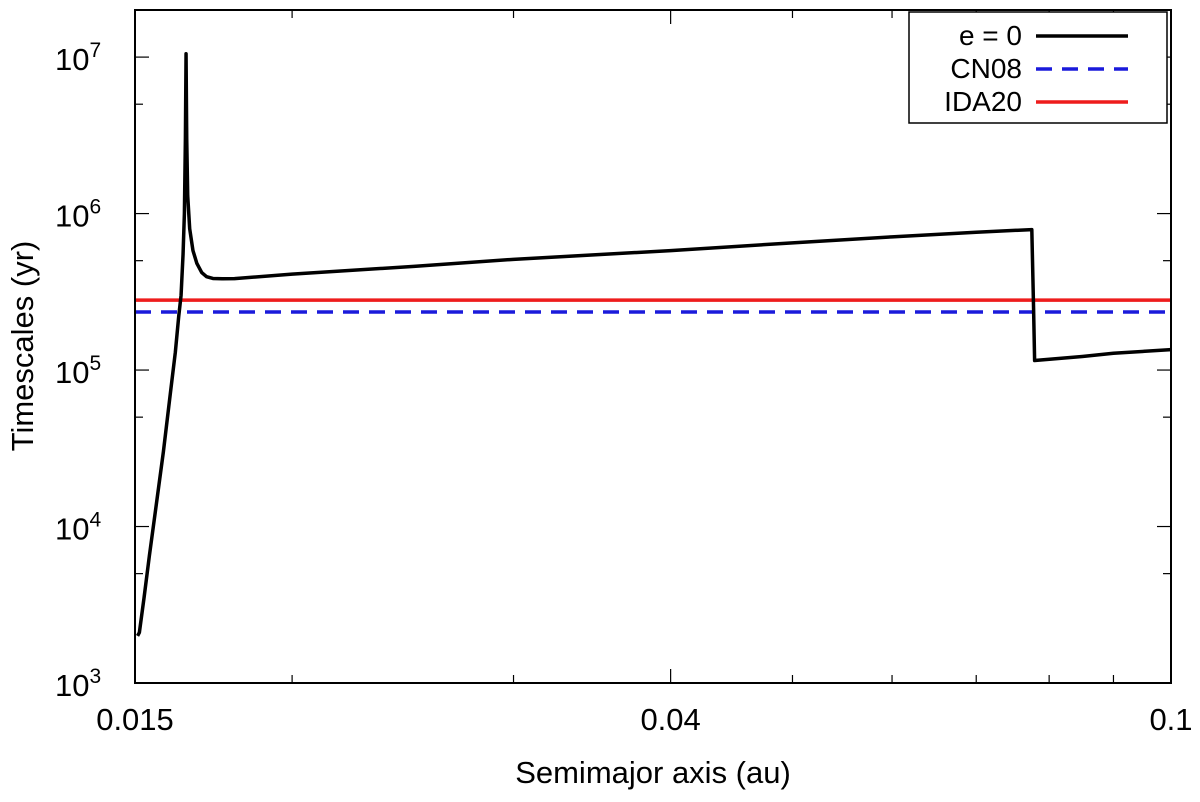 This screenshot has height=802, width=1200. What do you see at coordinates (78, 58) in the screenshot?
I see `y-tick-label: 10⁷` at bounding box center [78, 58].